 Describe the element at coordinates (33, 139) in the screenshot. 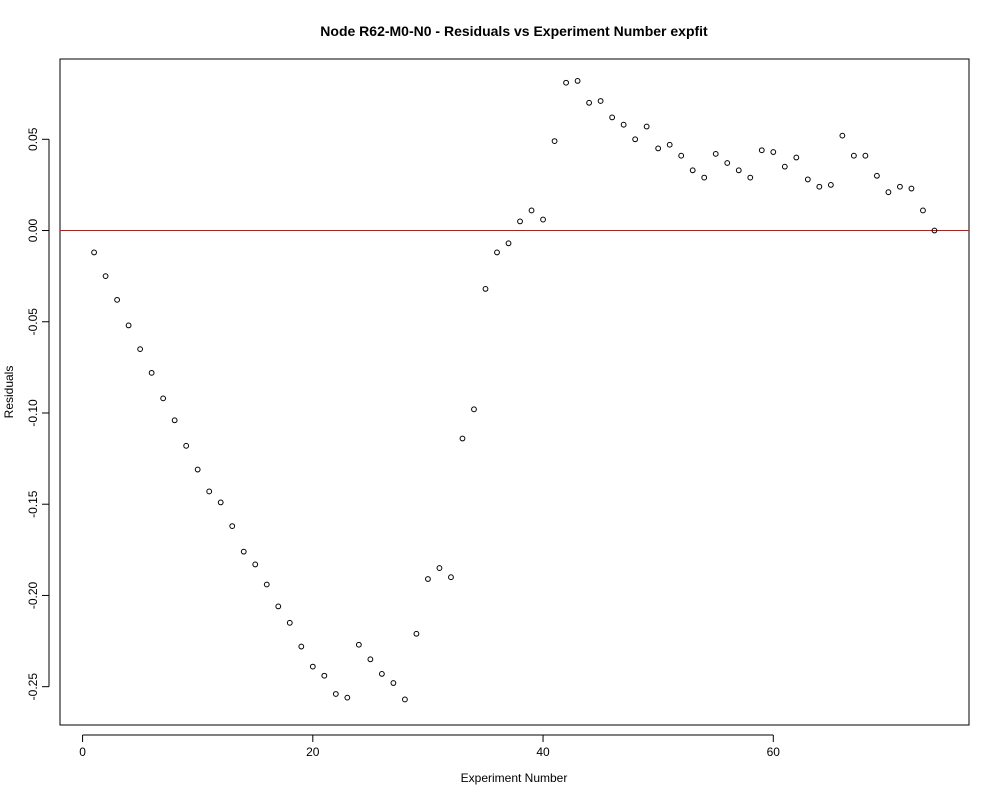

I see `y-tick-label: 0.05` at that location.